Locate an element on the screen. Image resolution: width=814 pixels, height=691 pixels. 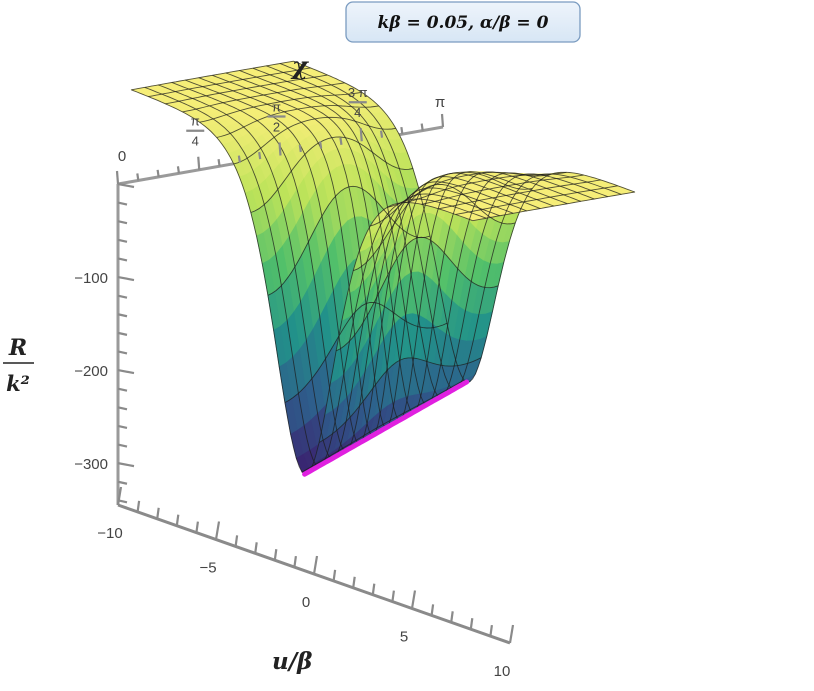
chart-title: kβ = 0.05, α/β = 0 is located at coordinates (463, 23).